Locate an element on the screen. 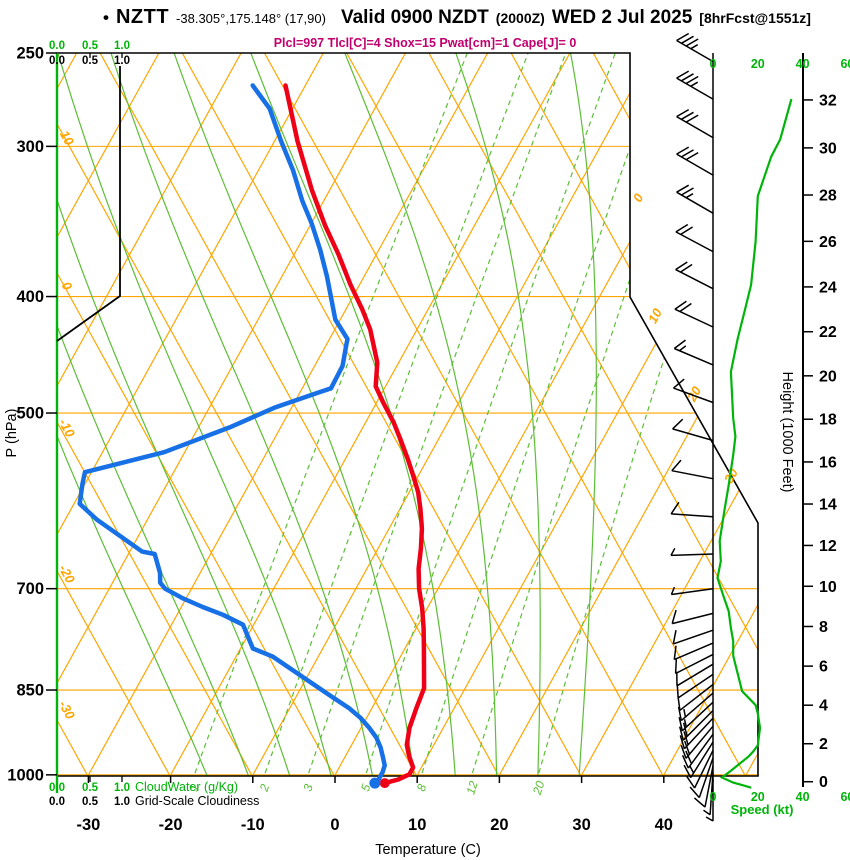 The width and height of the screenshot is (850, 860). cloudiness-scale-top: 0.5 is located at coordinates (90, 61).